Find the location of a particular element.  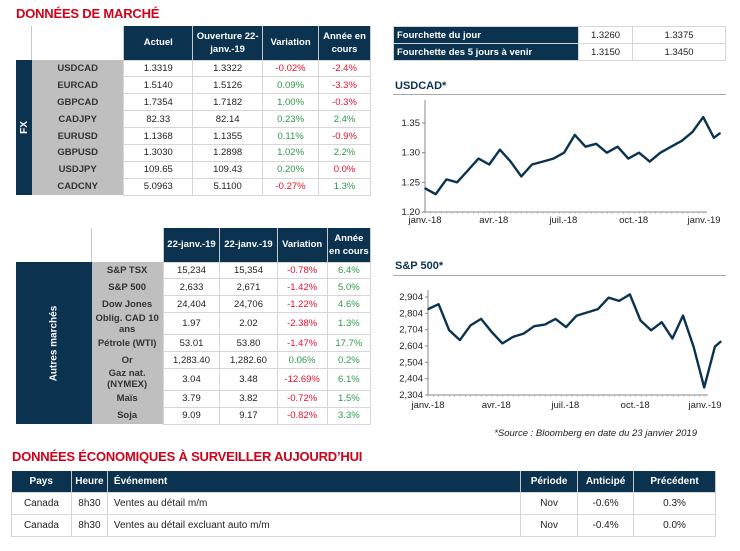

ytd-value: -3.3% is located at coordinates (344, 85).